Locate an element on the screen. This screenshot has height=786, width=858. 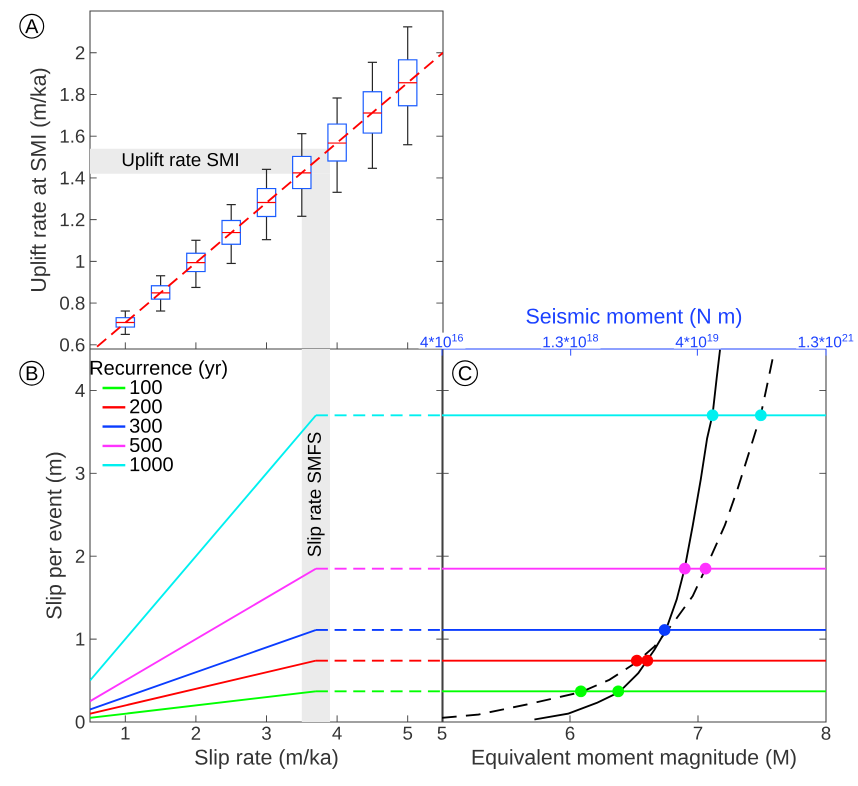
y-tick-label: 1.8 is located at coordinates (72, 95).